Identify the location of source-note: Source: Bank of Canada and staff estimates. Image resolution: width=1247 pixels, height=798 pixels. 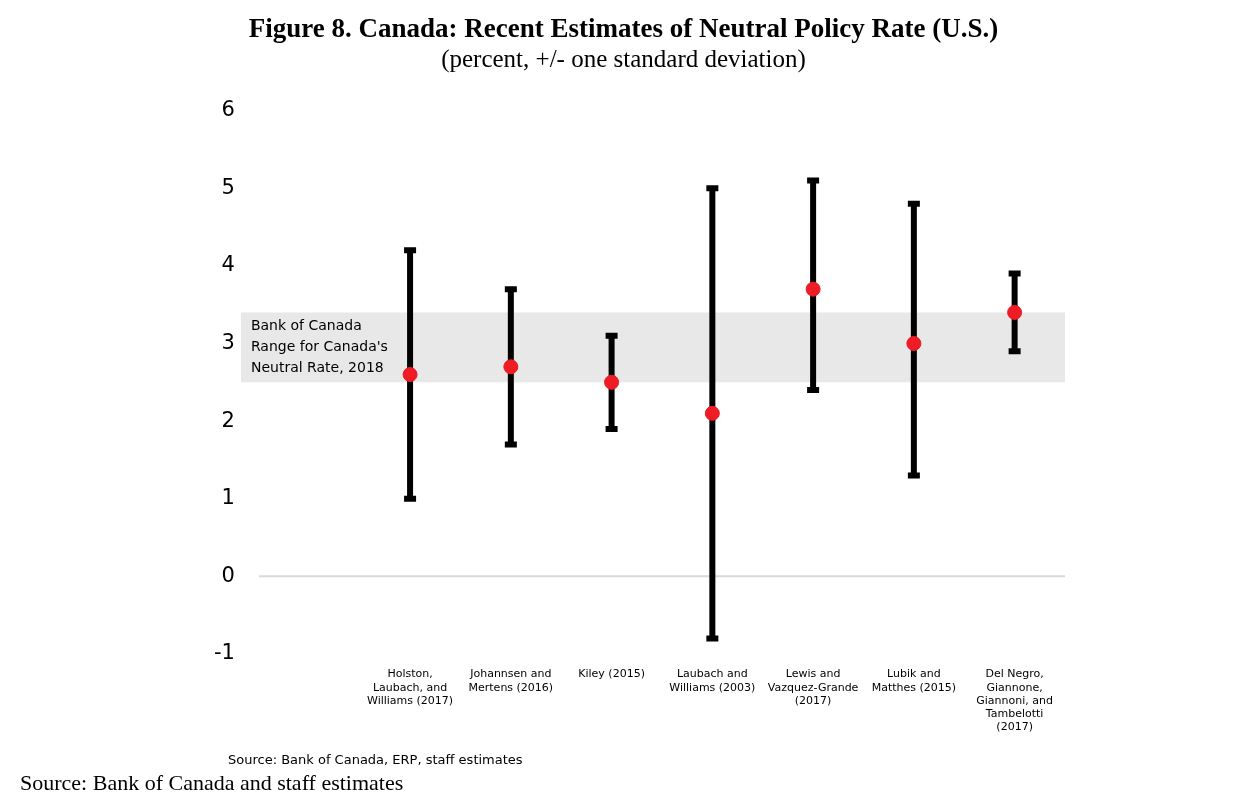
(212, 783).